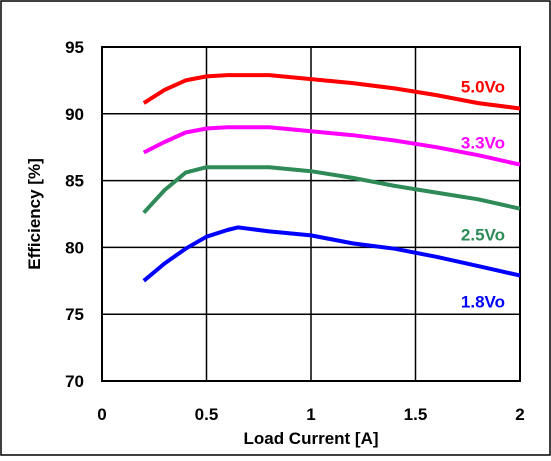 The height and width of the screenshot is (461, 551). Describe the element at coordinates (483, 143) in the screenshot. I see `series-label: 3.3Vo` at that location.